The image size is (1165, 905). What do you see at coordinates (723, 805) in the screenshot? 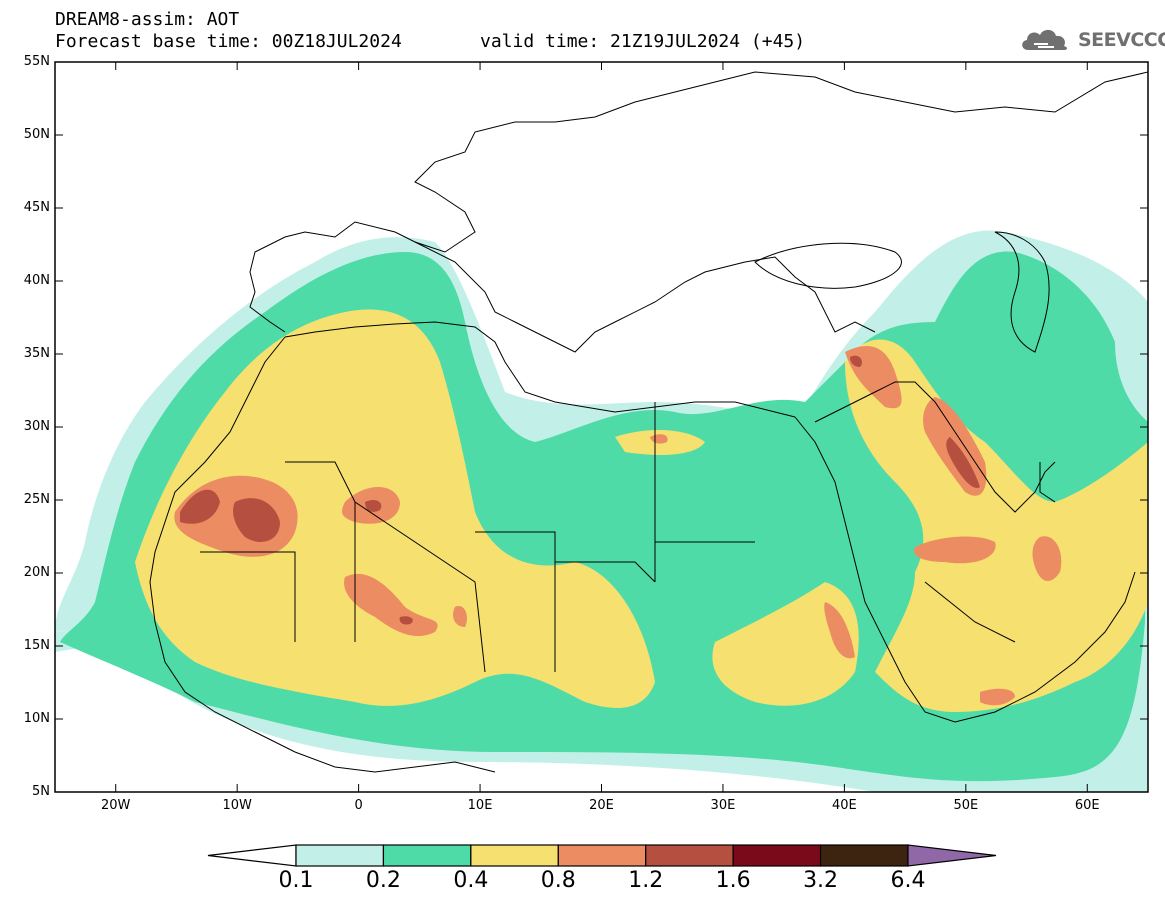
I see `lon-label: 30E` at bounding box center [723, 805].